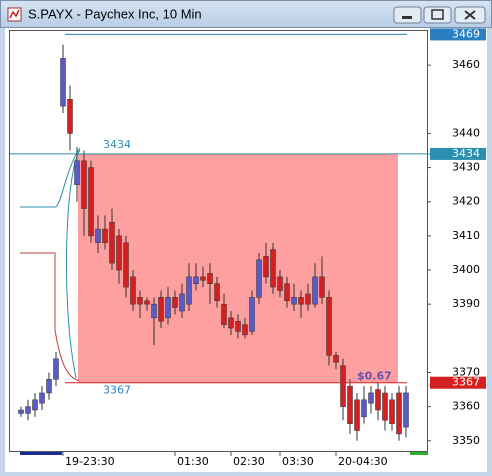 The height and width of the screenshot is (476, 492). What do you see at coordinates (117, 144) in the screenshot?
I see `level-note: 3434` at bounding box center [117, 144].